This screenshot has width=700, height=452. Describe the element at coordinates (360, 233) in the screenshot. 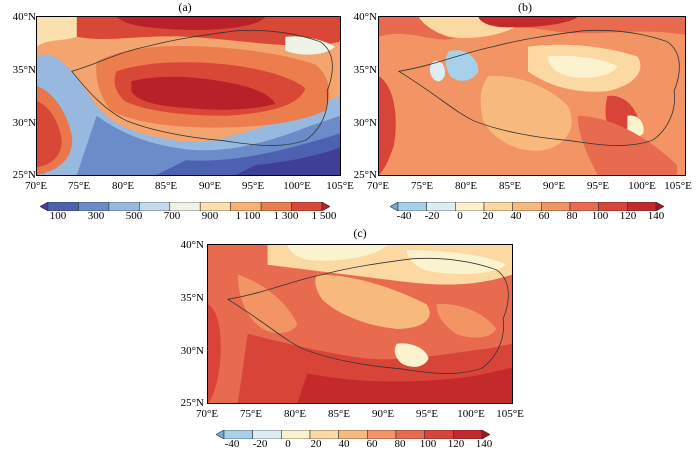

I see `panel-label: (c)` at that location.